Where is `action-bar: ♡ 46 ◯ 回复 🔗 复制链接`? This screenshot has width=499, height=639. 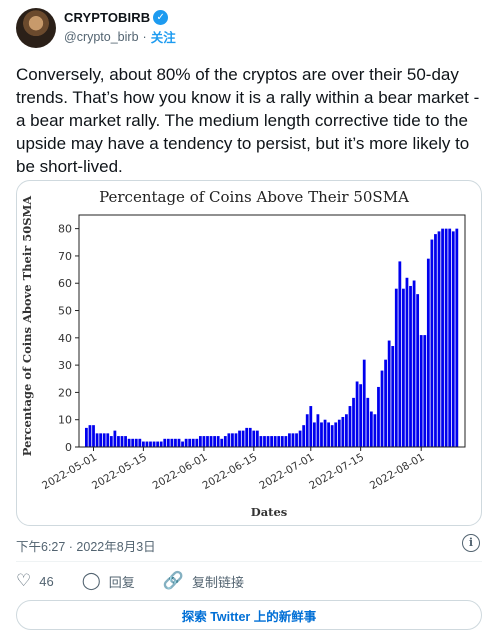
action-bar: ♡ 46 ◯ 回复 🔗 复制链接 is located at coordinates (144, 581).